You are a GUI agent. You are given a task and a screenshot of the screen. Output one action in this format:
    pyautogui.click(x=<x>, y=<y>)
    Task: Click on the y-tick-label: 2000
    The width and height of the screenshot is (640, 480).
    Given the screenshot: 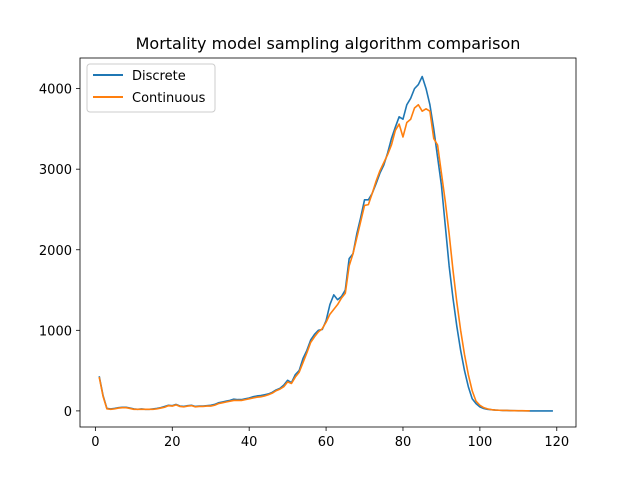 What is the action you would take?
    pyautogui.click(x=55, y=251)
    